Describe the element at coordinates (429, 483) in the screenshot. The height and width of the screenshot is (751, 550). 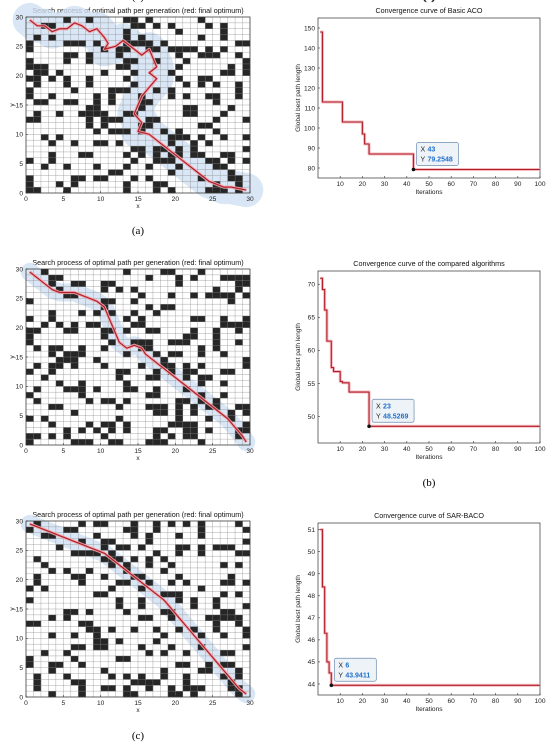
I see `caption: (b)` at that location.